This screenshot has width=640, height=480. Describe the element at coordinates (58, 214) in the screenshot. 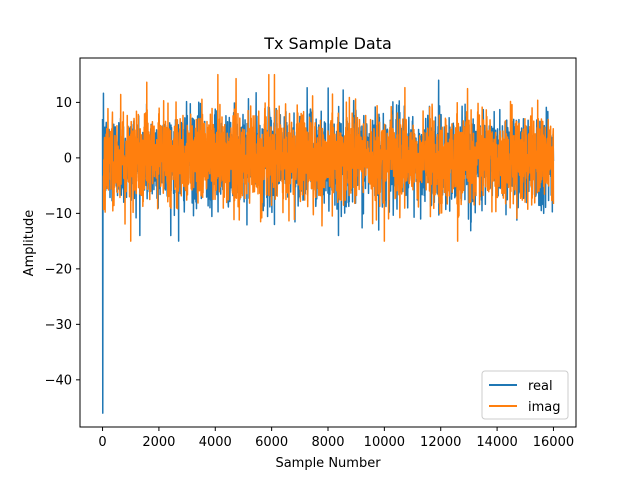

I see `y-tick-label: −10` at that location.